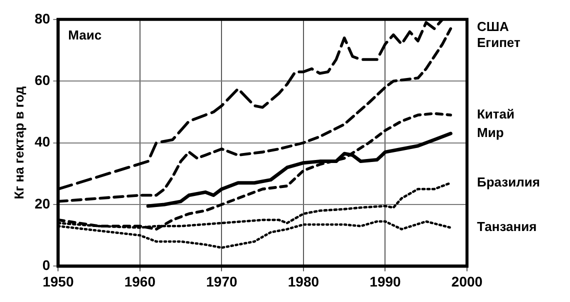 The image size is (570, 302). What do you see at coordinates (42, 80) in the screenshot?
I see `y-tick-label: 60` at bounding box center [42, 80].